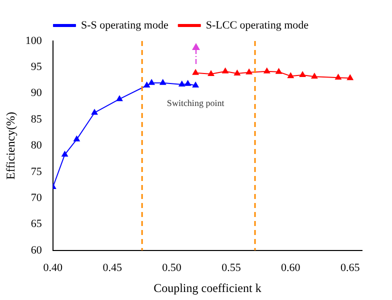 Image resolution: width=392 pixels, height=300 pixels. What do you see at coordinates (36, 198) in the screenshot?
I see `y-tick-label: 70` at bounding box center [36, 198].